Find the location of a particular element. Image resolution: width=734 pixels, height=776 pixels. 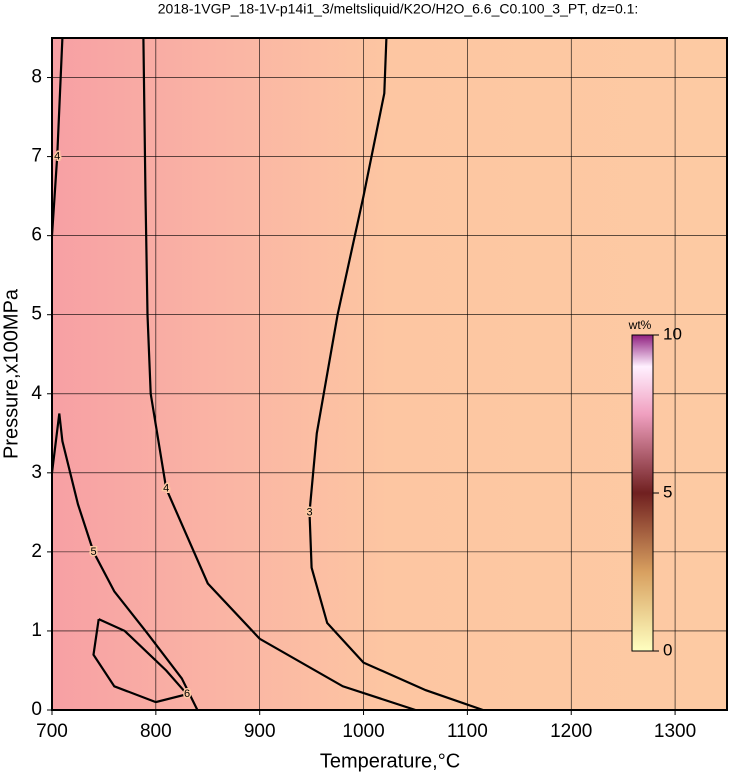

x-tick-label: 700 is located at coordinates (52, 731).